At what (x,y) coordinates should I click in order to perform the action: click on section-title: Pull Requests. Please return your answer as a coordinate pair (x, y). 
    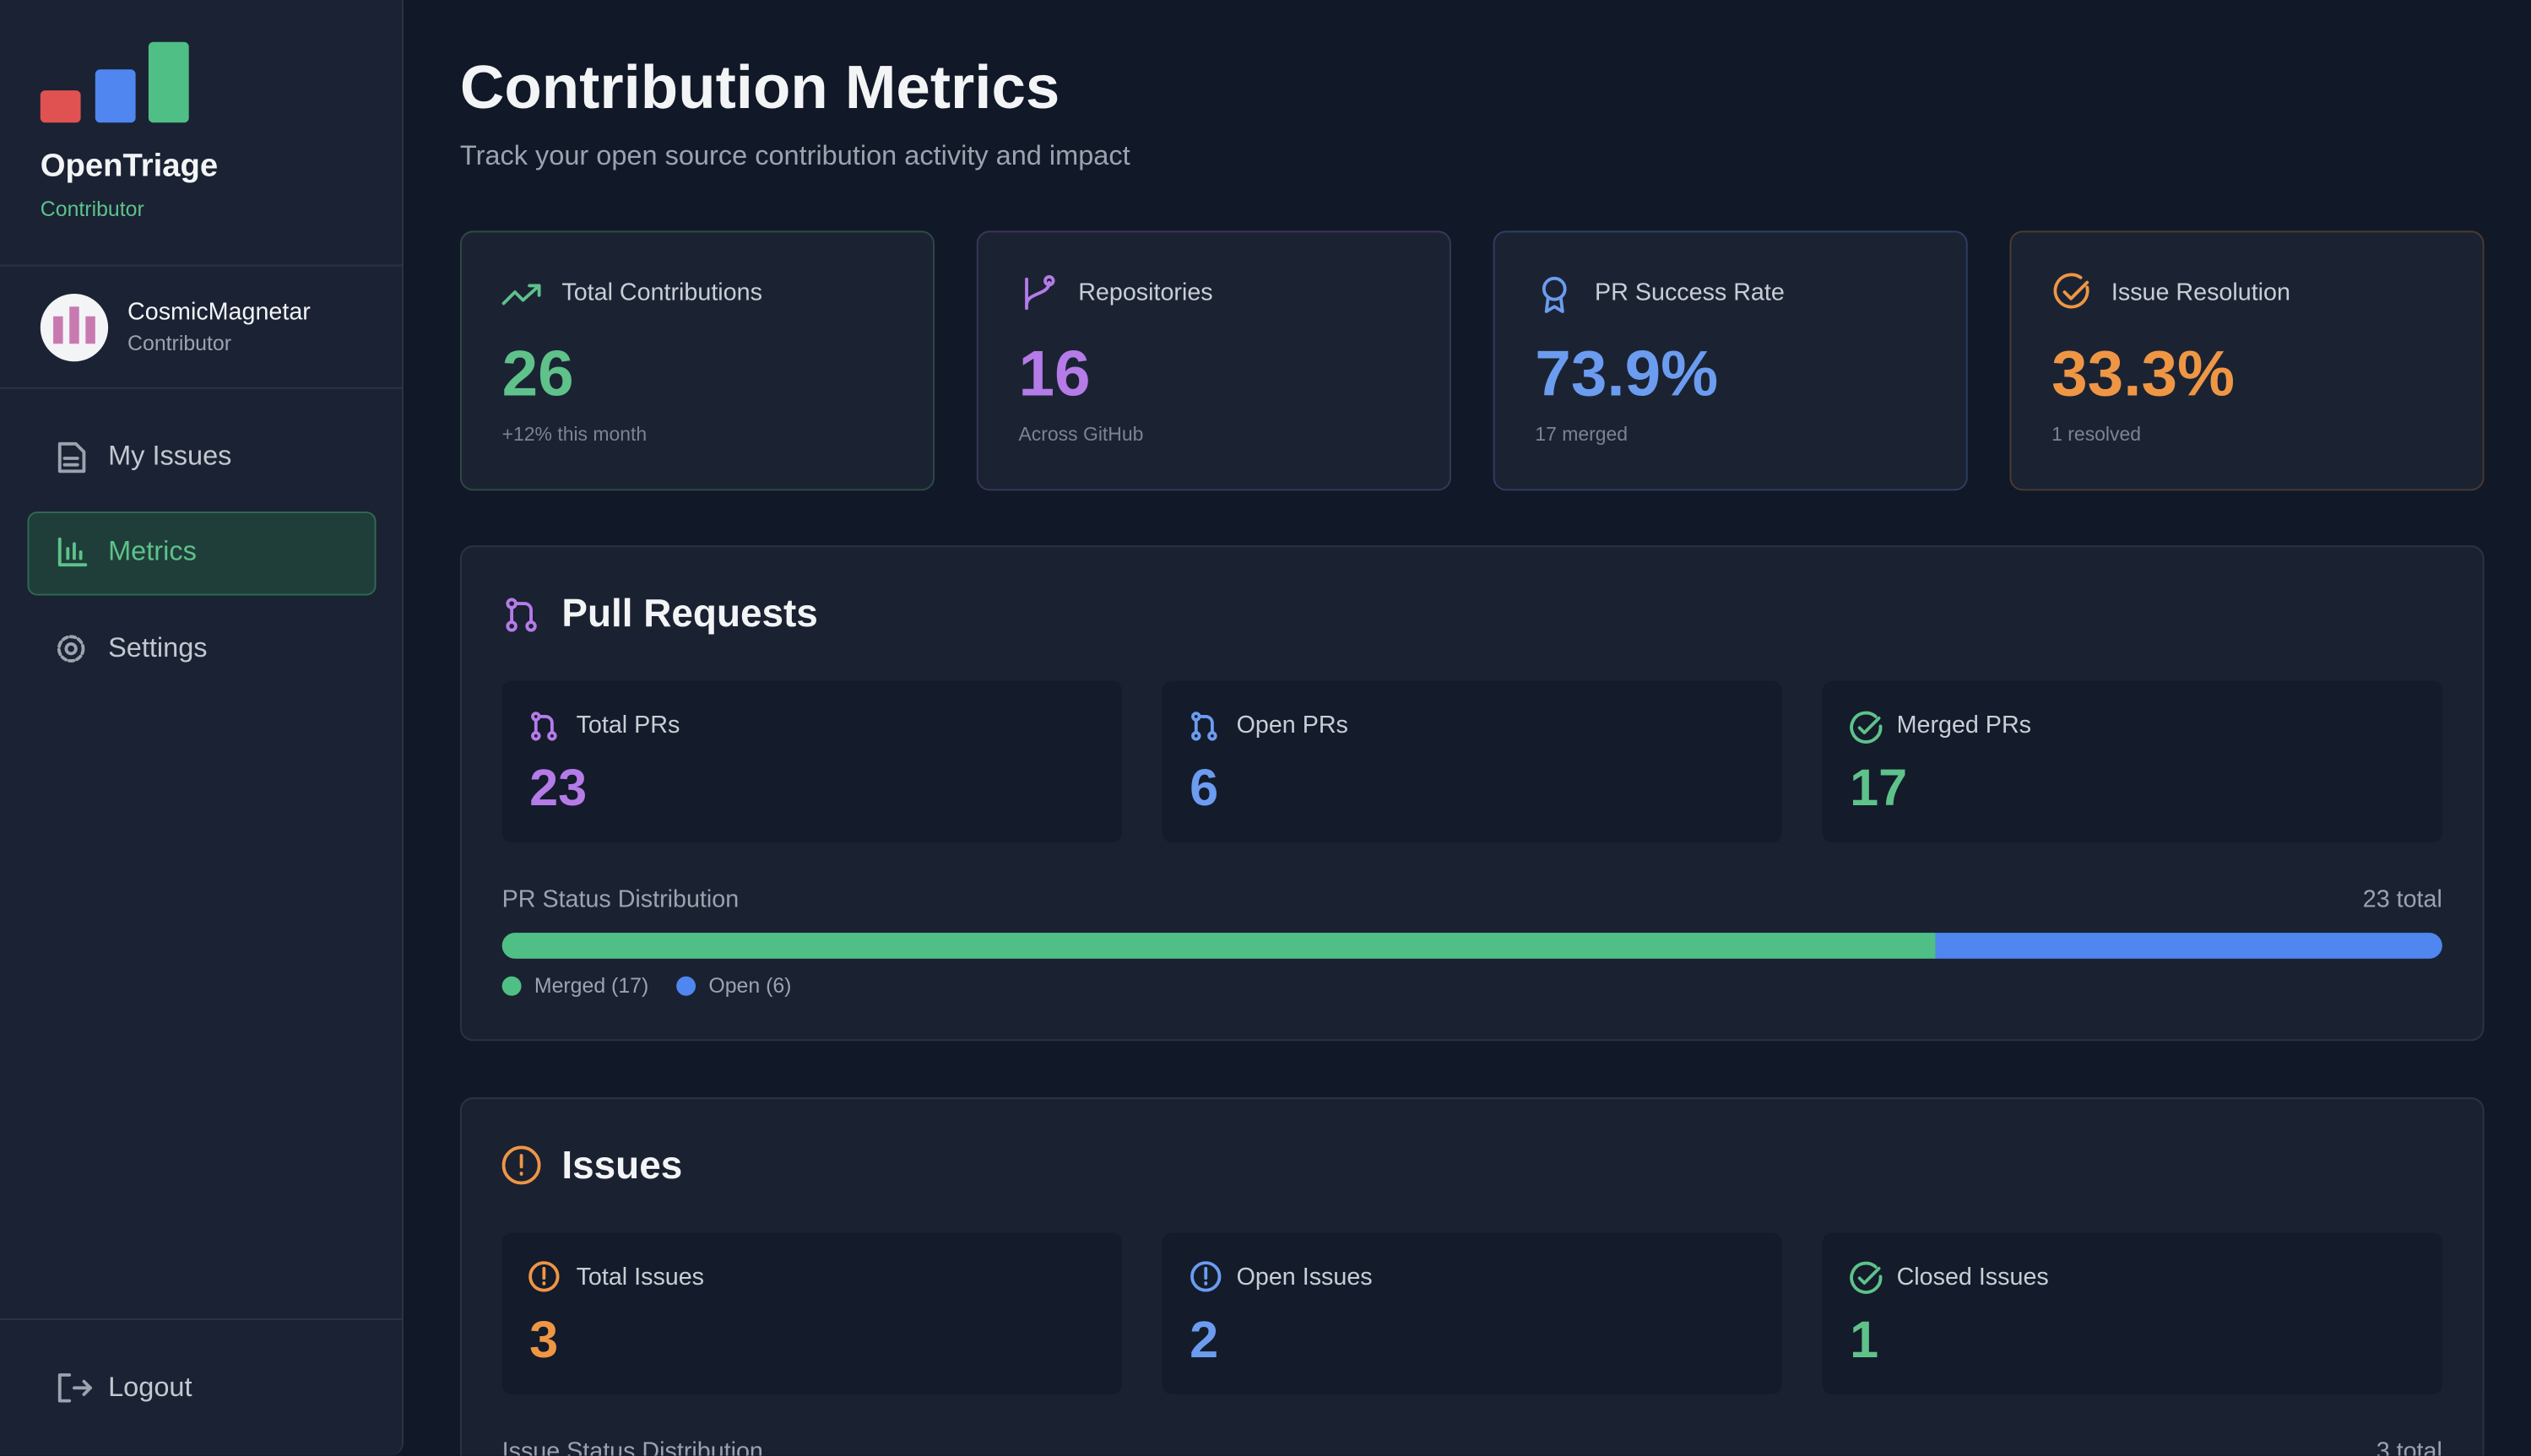
    Looking at the image, I should click on (689, 613).